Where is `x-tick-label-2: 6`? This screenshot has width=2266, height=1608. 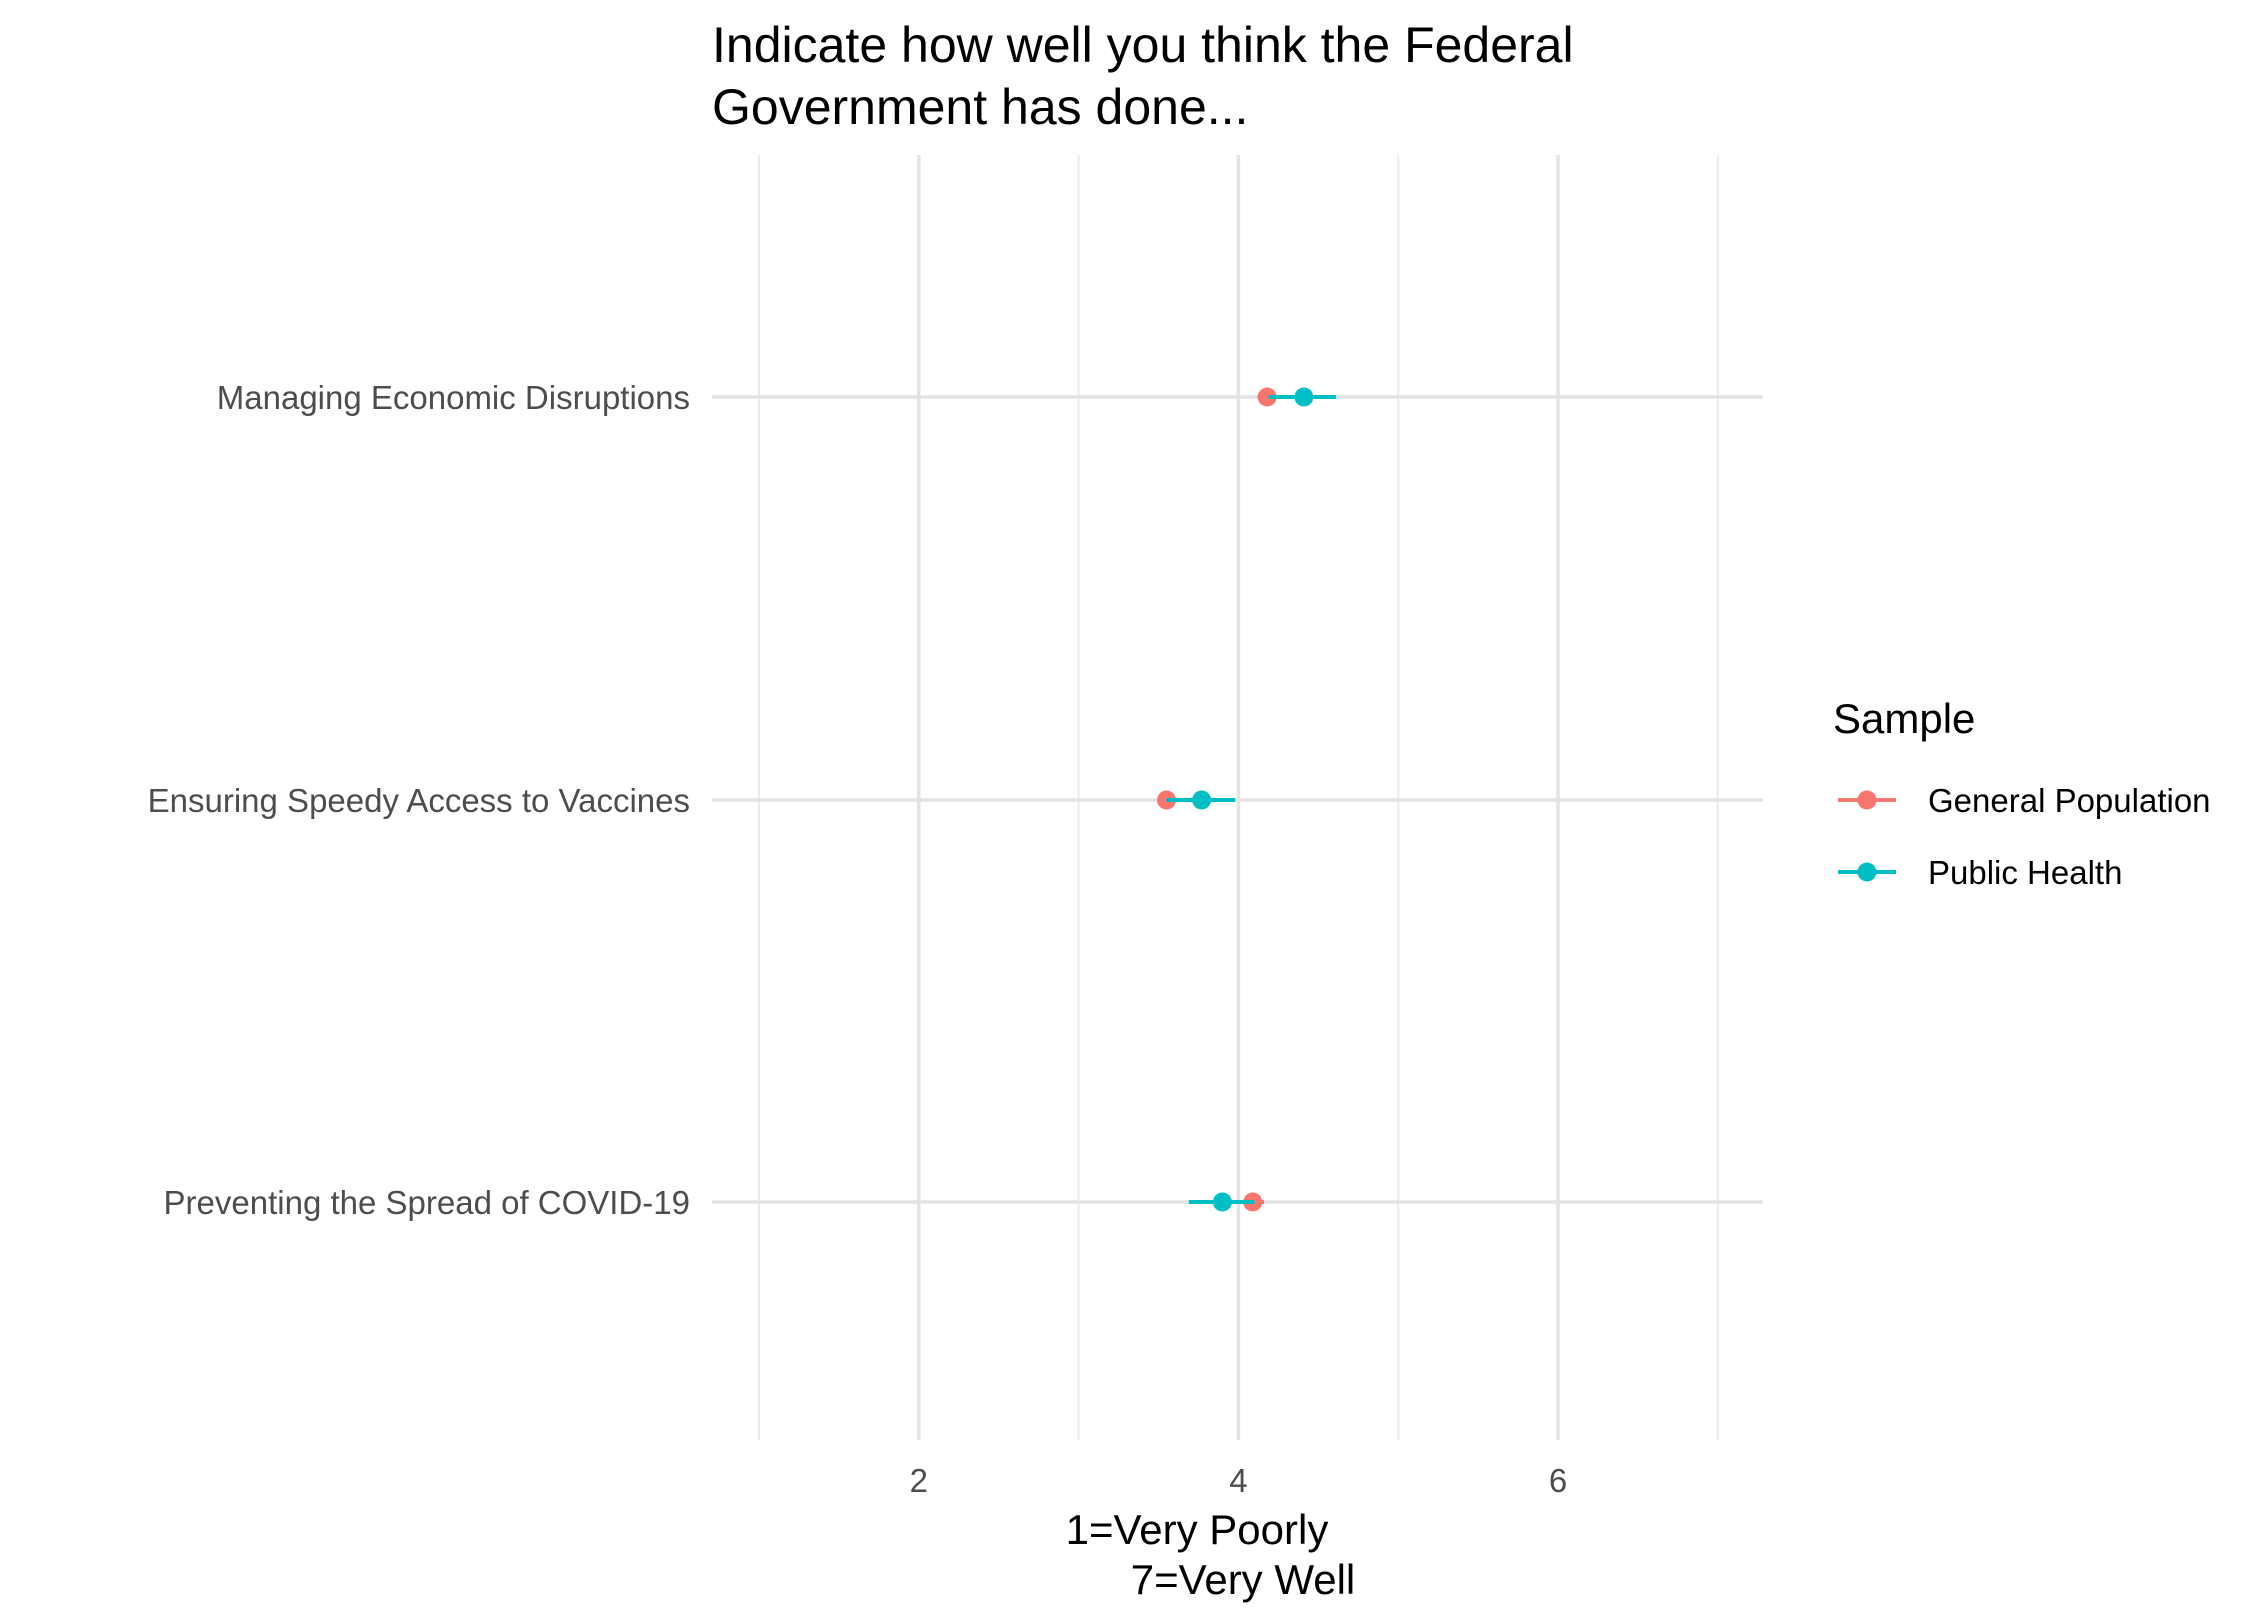
x-tick-label-2: 6 is located at coordinates (1558, 1480).